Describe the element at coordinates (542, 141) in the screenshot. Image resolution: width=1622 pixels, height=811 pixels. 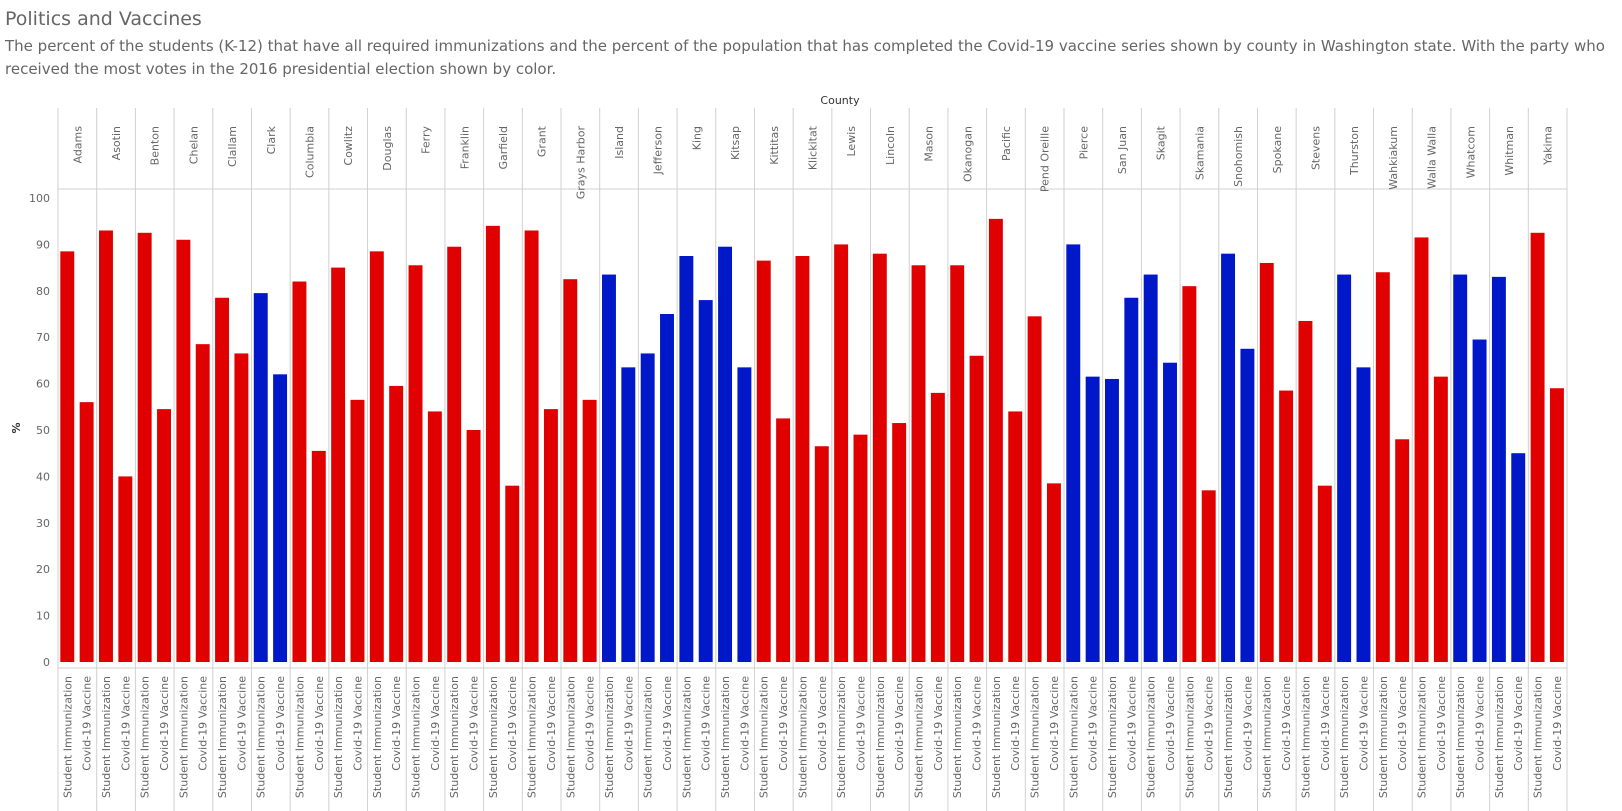
I see `county-label: Grant` at that location.